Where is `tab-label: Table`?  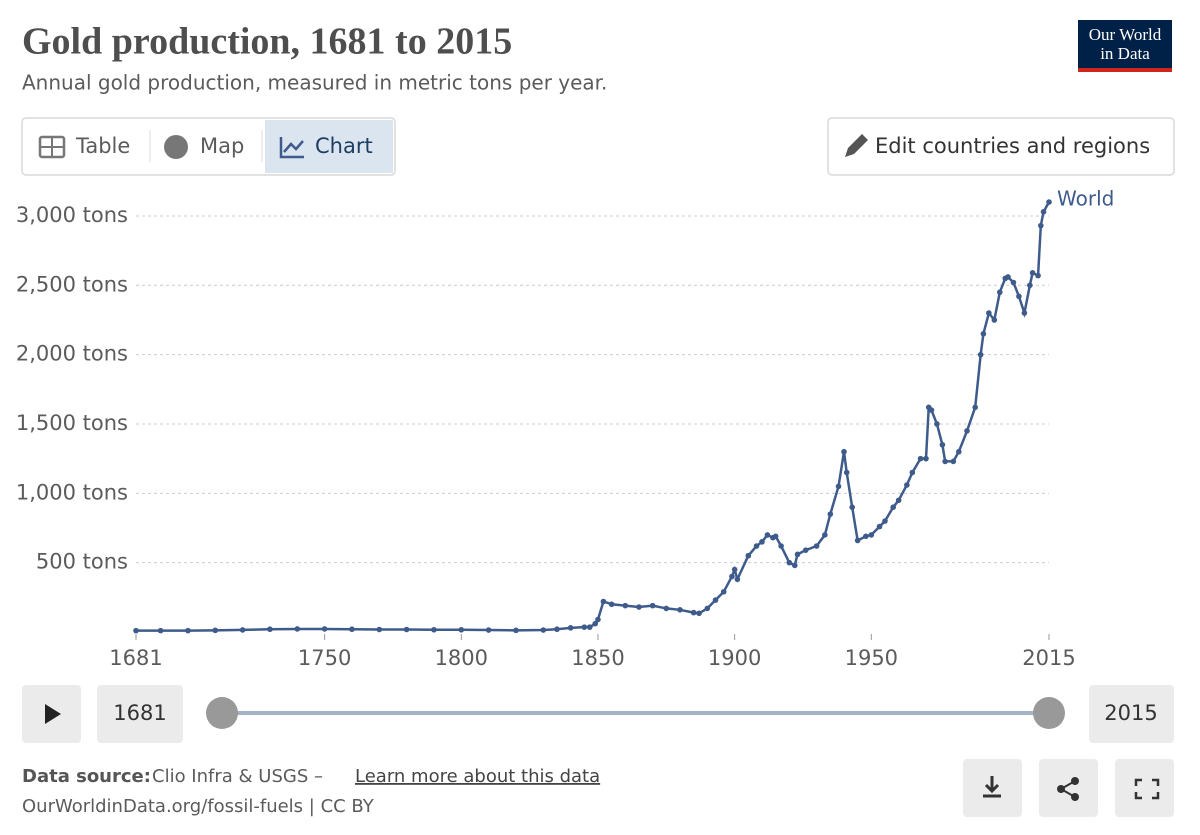 tab-label: Table is located at coordinates (102, 146).